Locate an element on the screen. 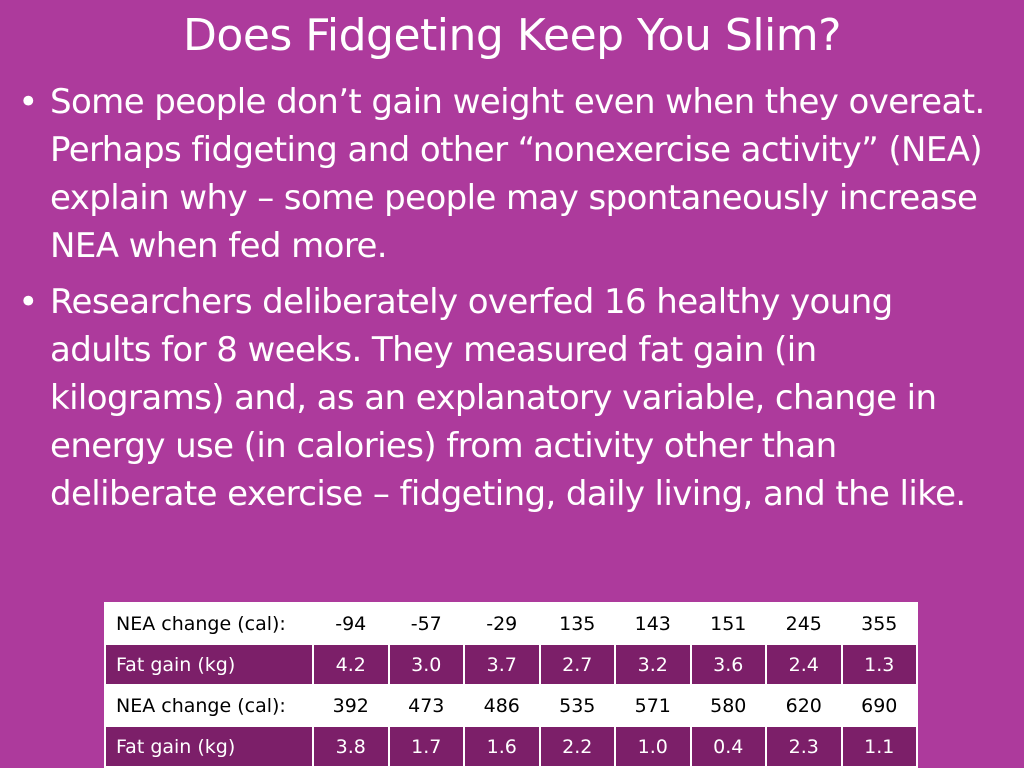 The width and height of the screenshot is (1024, 768). table-cell: 135 is located at coordinates (577, 623).